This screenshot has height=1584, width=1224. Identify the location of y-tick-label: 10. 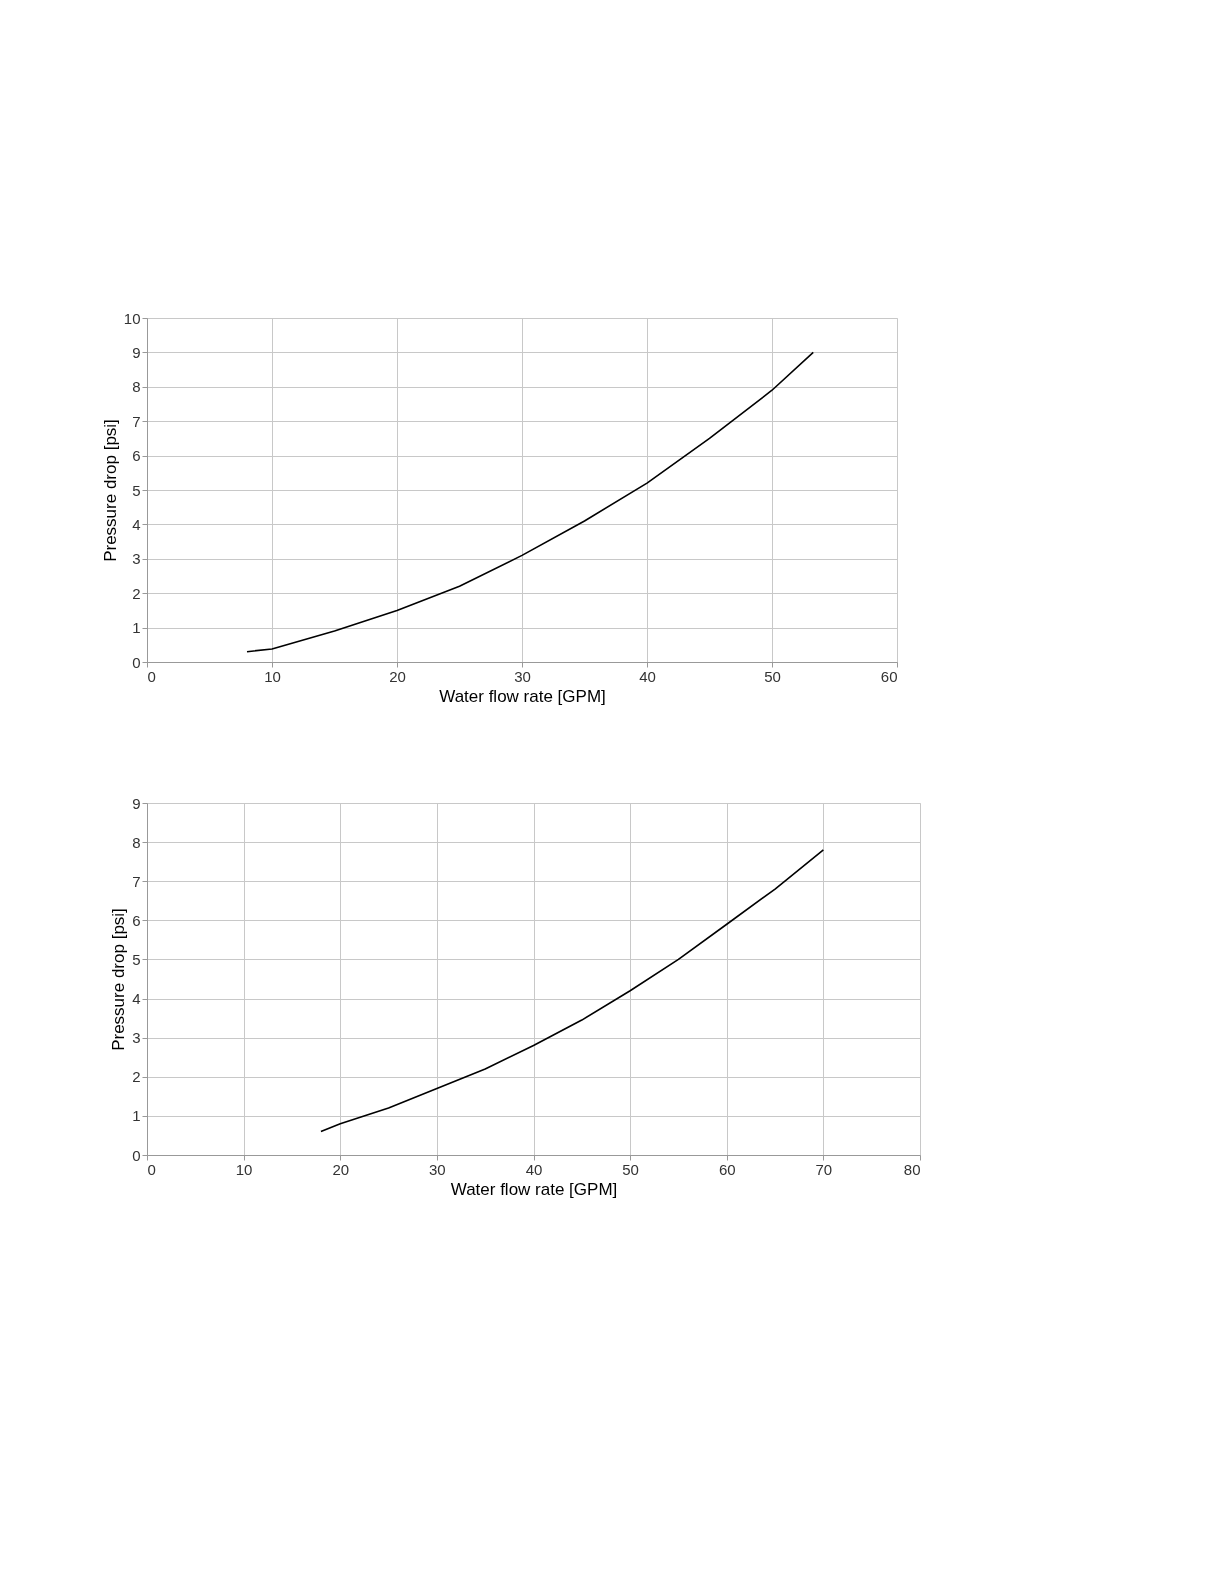
(132, 318).